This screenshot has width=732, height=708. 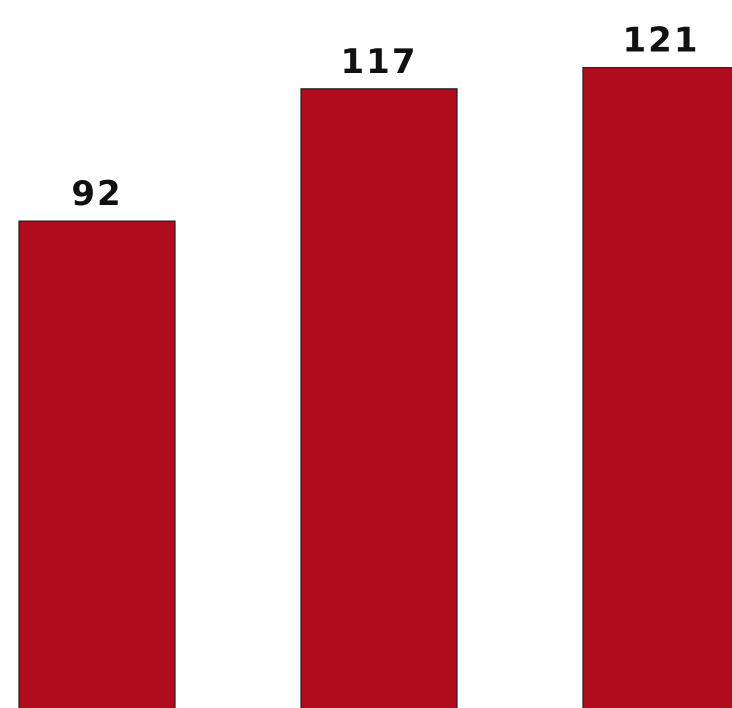 What do you see at coordinates (661, 41) in the screenshot?
I see `bar-3-value-label: 121` at bounding box center [661, 41].